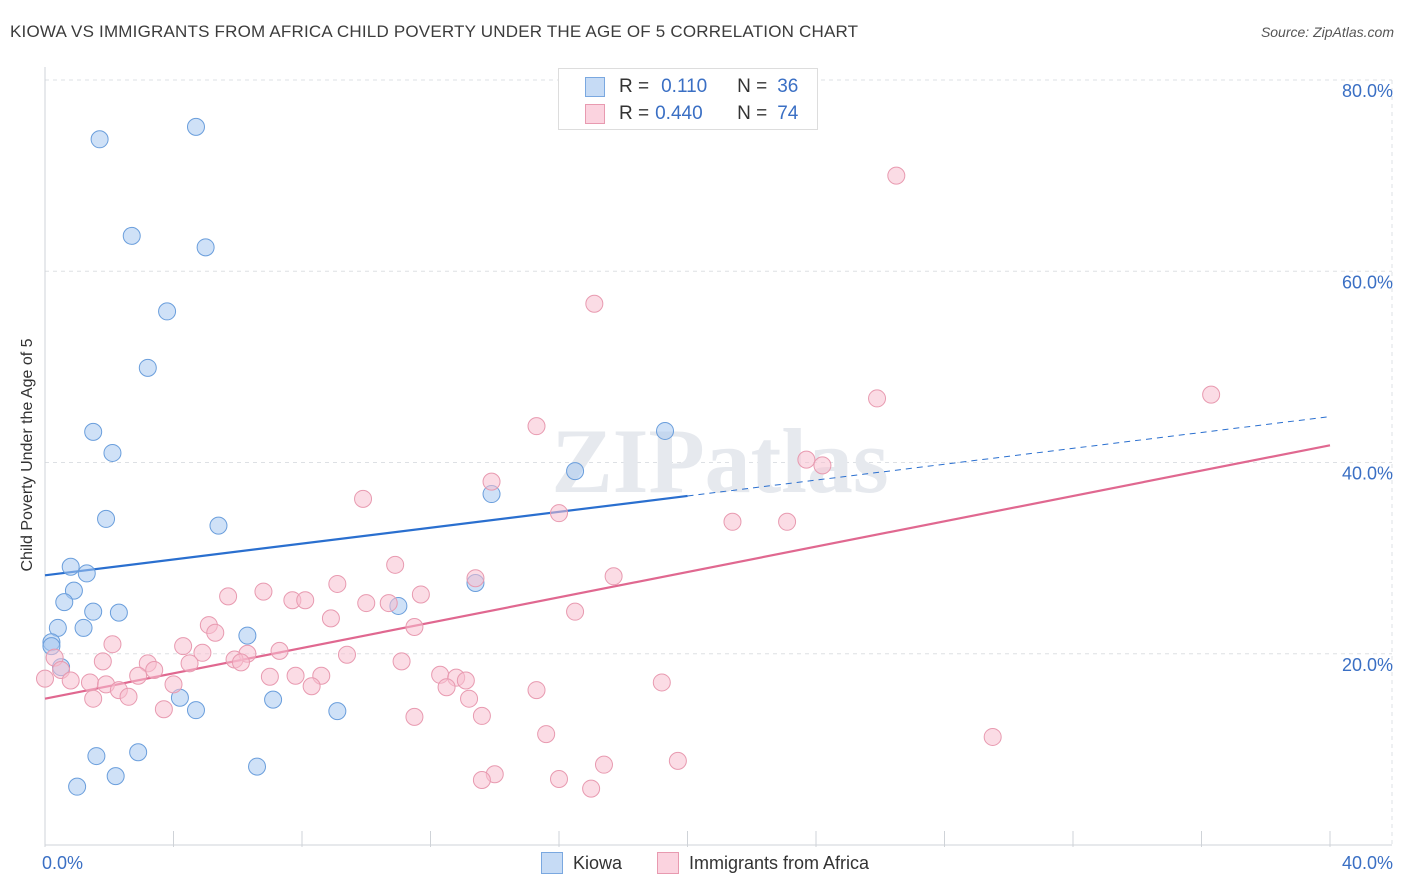 The height and width of the screenshot is (892, 1406). Describe the element at coordinates (1367, 863) in the screenshot. I see `x-tick-label: 40.0%` at that location.